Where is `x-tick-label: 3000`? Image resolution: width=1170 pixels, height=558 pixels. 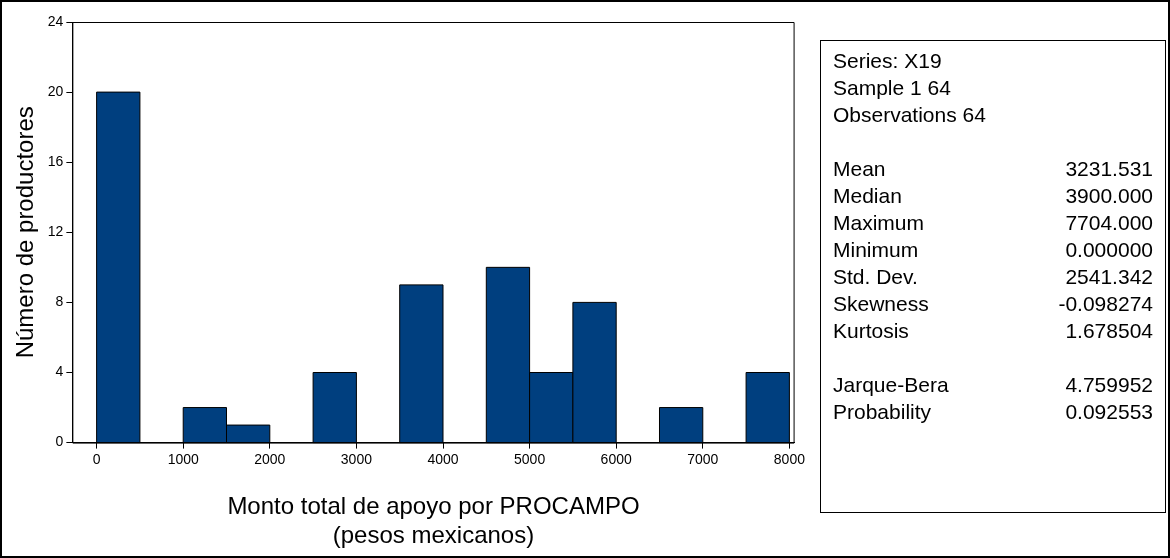
x-tick-label: 3000 is located at coordinates (356, 458).